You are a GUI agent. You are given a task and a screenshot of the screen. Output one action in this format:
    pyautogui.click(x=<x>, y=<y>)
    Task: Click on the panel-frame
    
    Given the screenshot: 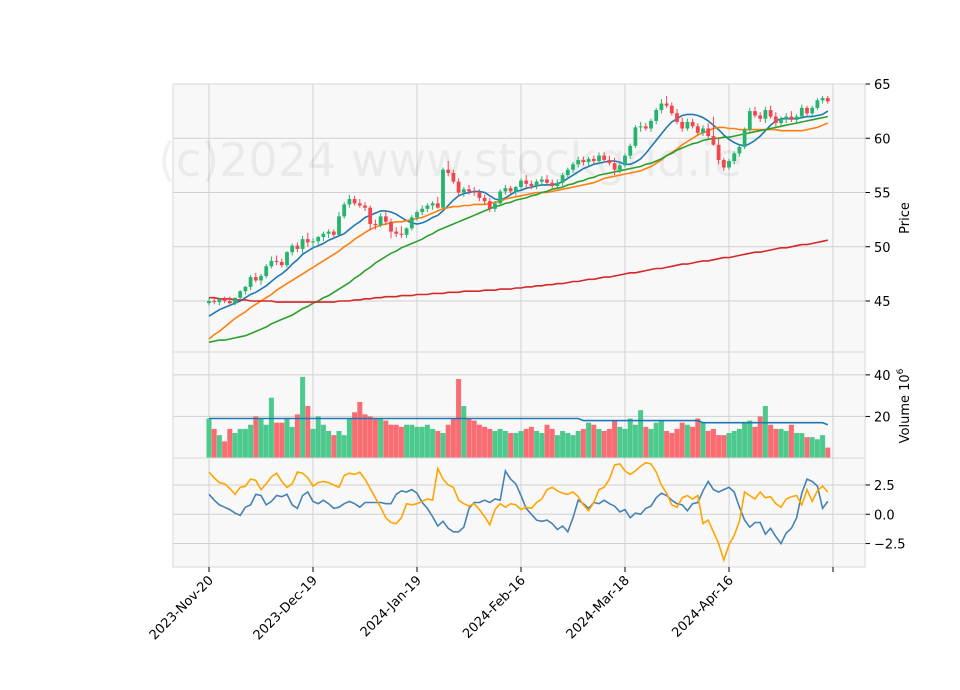 What is the action you would take?
    pyautogui.click(x=519, y=512)
    